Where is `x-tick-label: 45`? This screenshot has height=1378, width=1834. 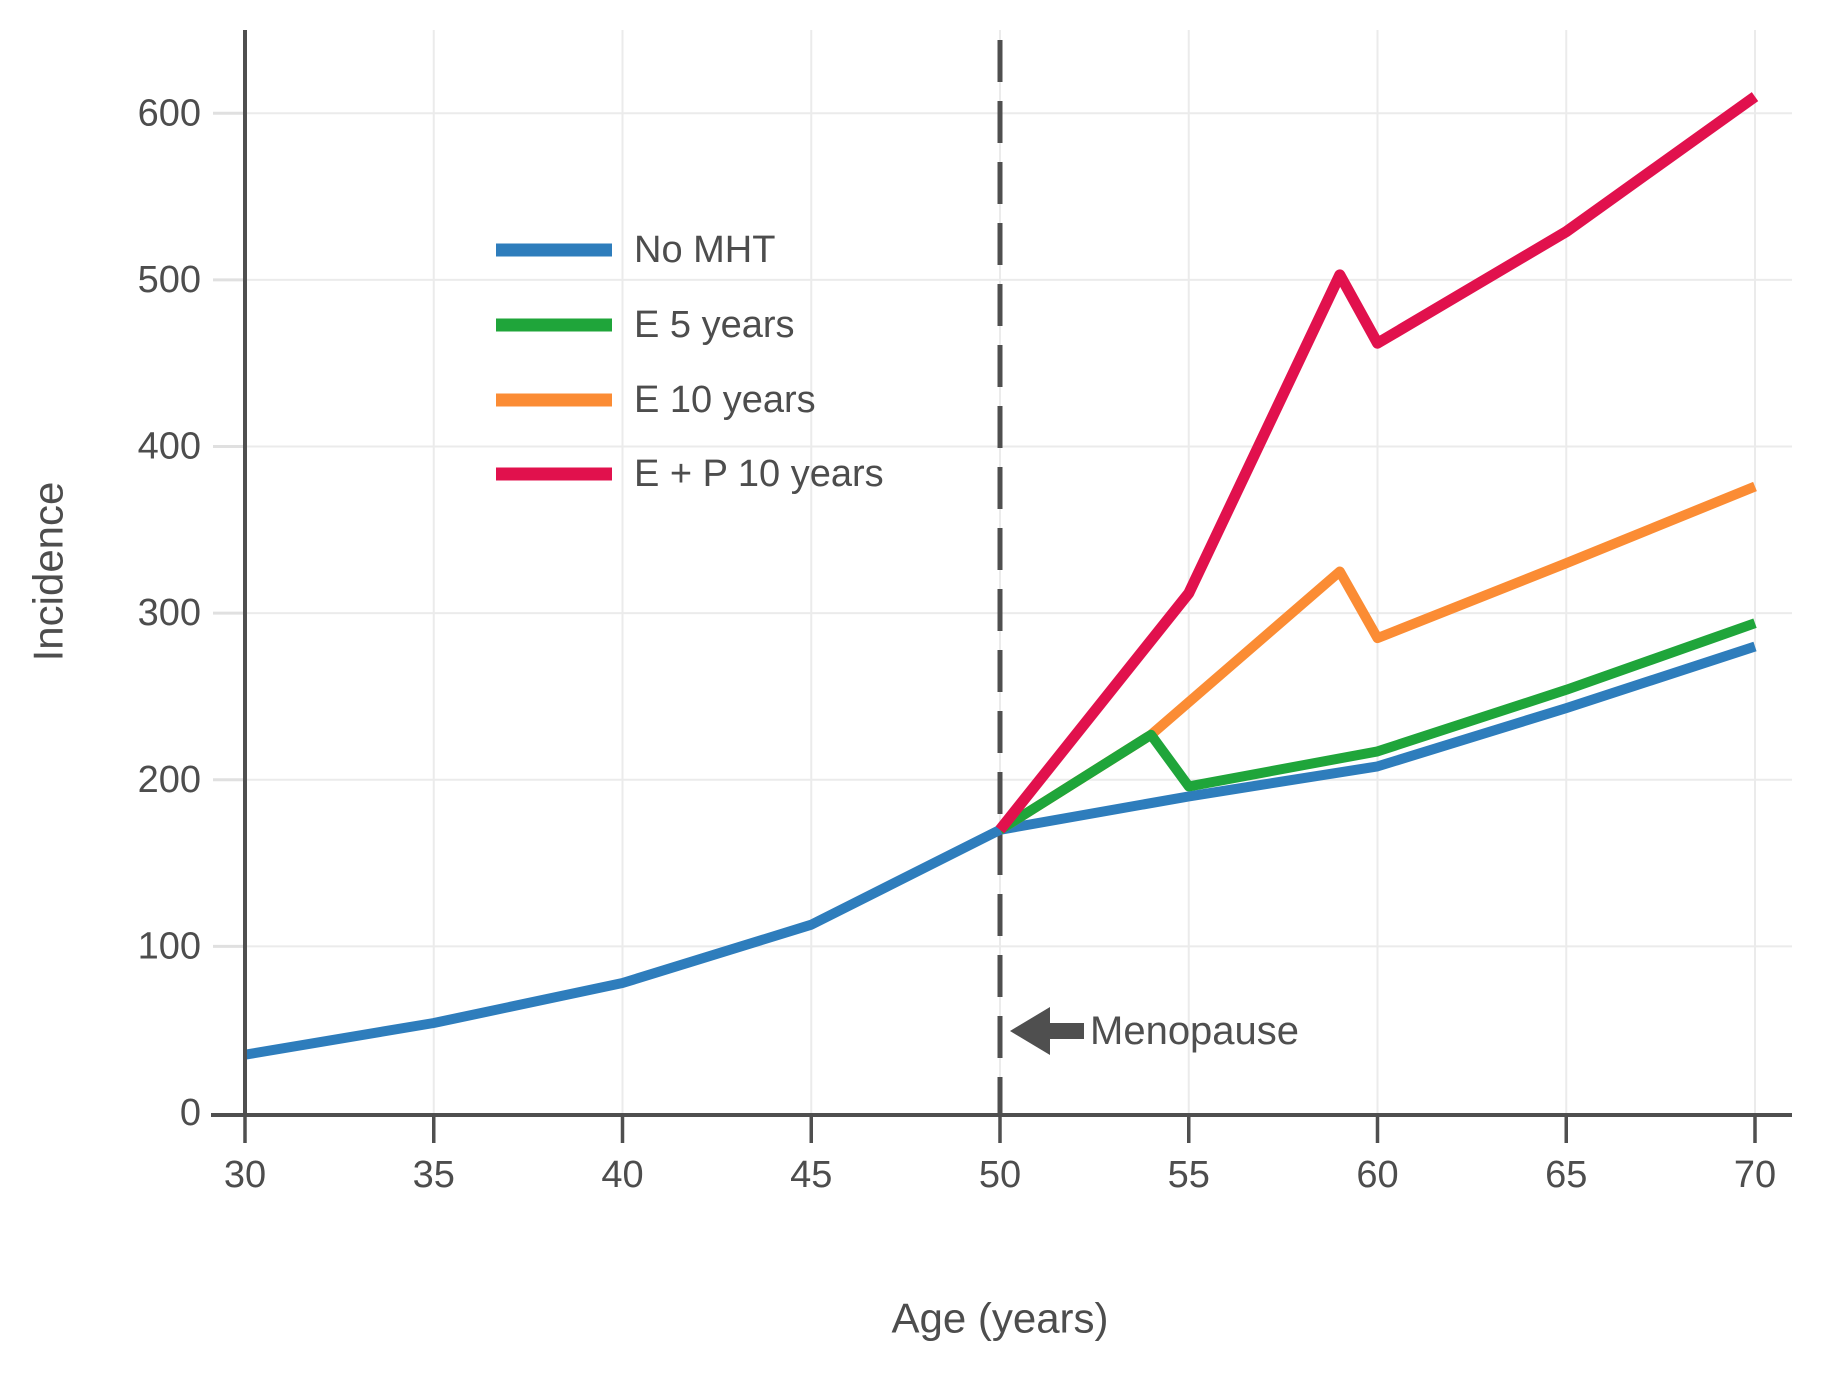
x-tick-label: 45 is located at coordinates (811, 1175).